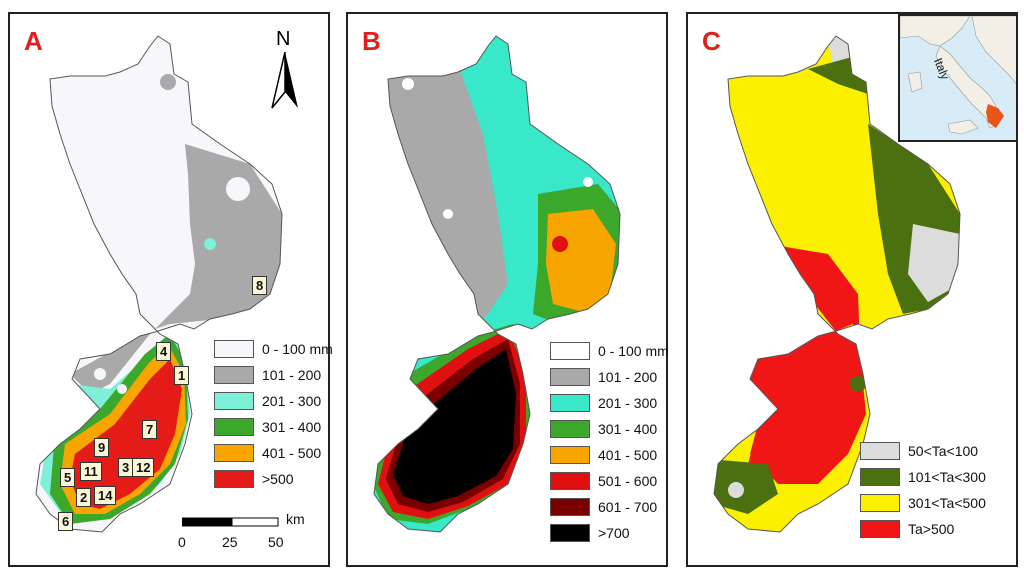 This screenshot has width=1024, height=579. I want to click on north-arrow: N, so click(285, 68).